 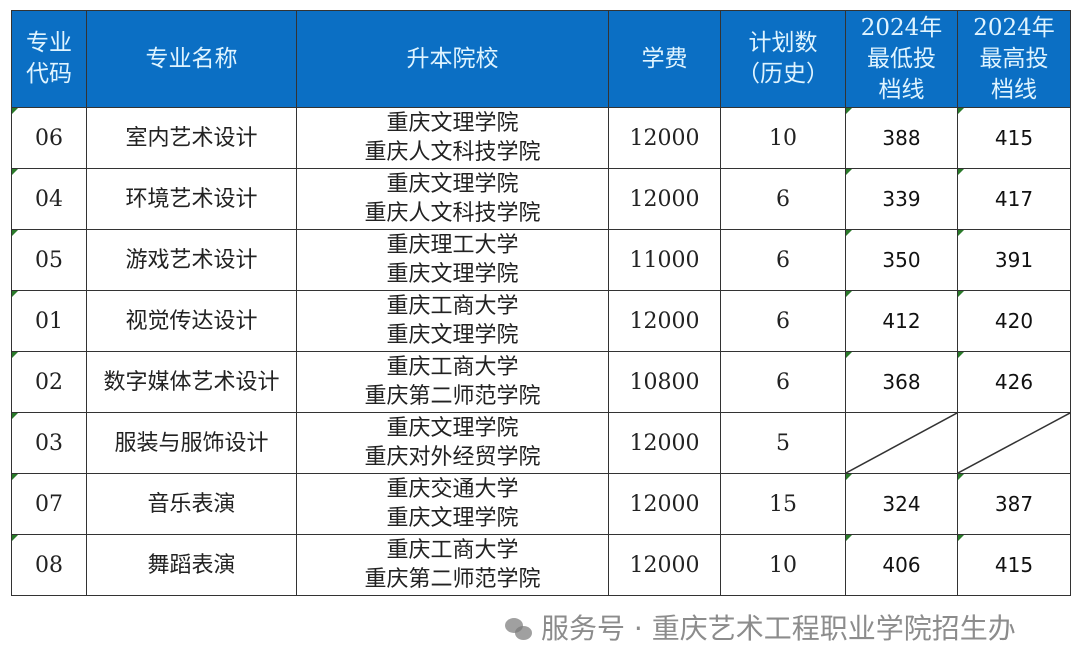 I want to click on cell-plan: 10, so click(x=783, y=565).